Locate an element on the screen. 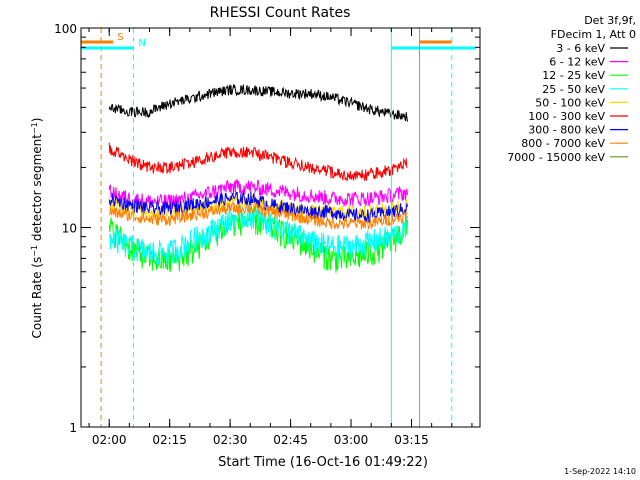 Image resolution: width=640 pixels, height=480 pixels. x-tick-label: 02:15 is located at coordinates (169, 440).